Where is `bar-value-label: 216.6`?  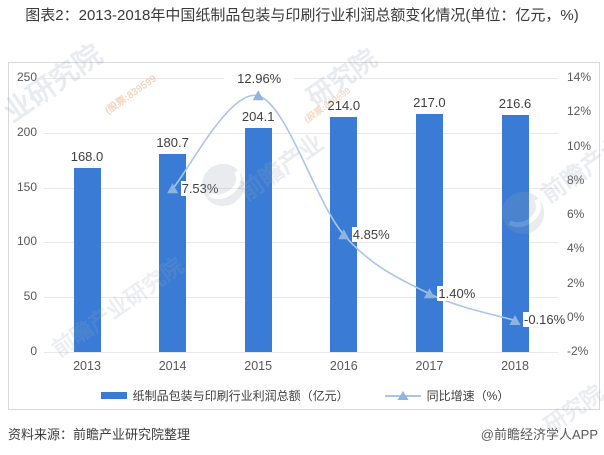 bar-value-label: 216.6 is located at coordinates (515, 103).